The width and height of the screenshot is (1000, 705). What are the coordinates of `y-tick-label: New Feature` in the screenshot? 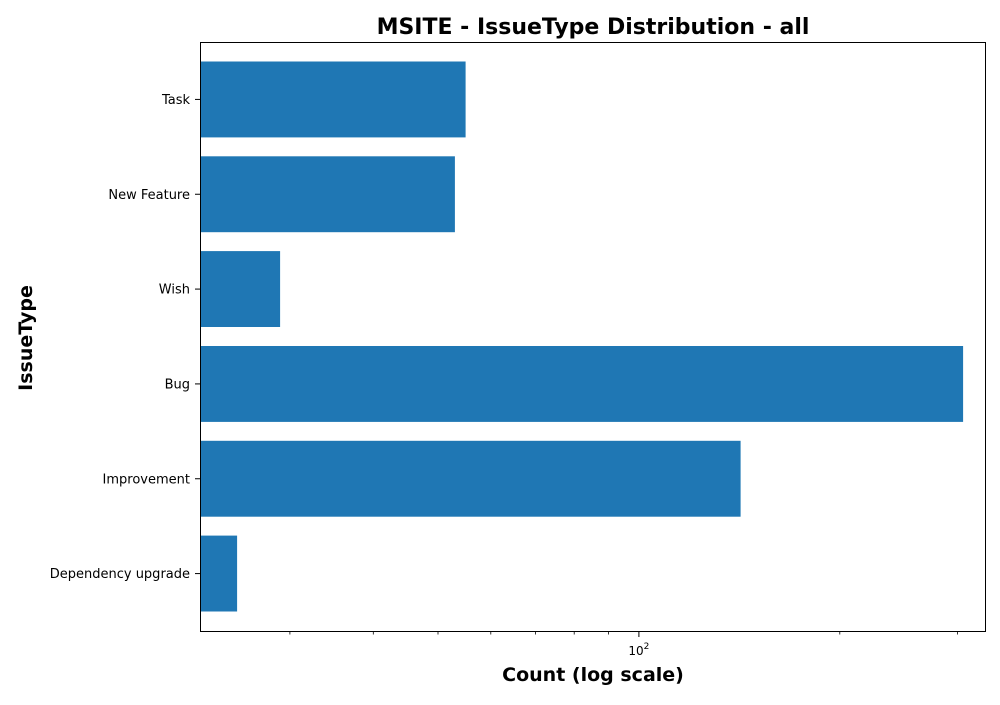 It's located at (149, 195).